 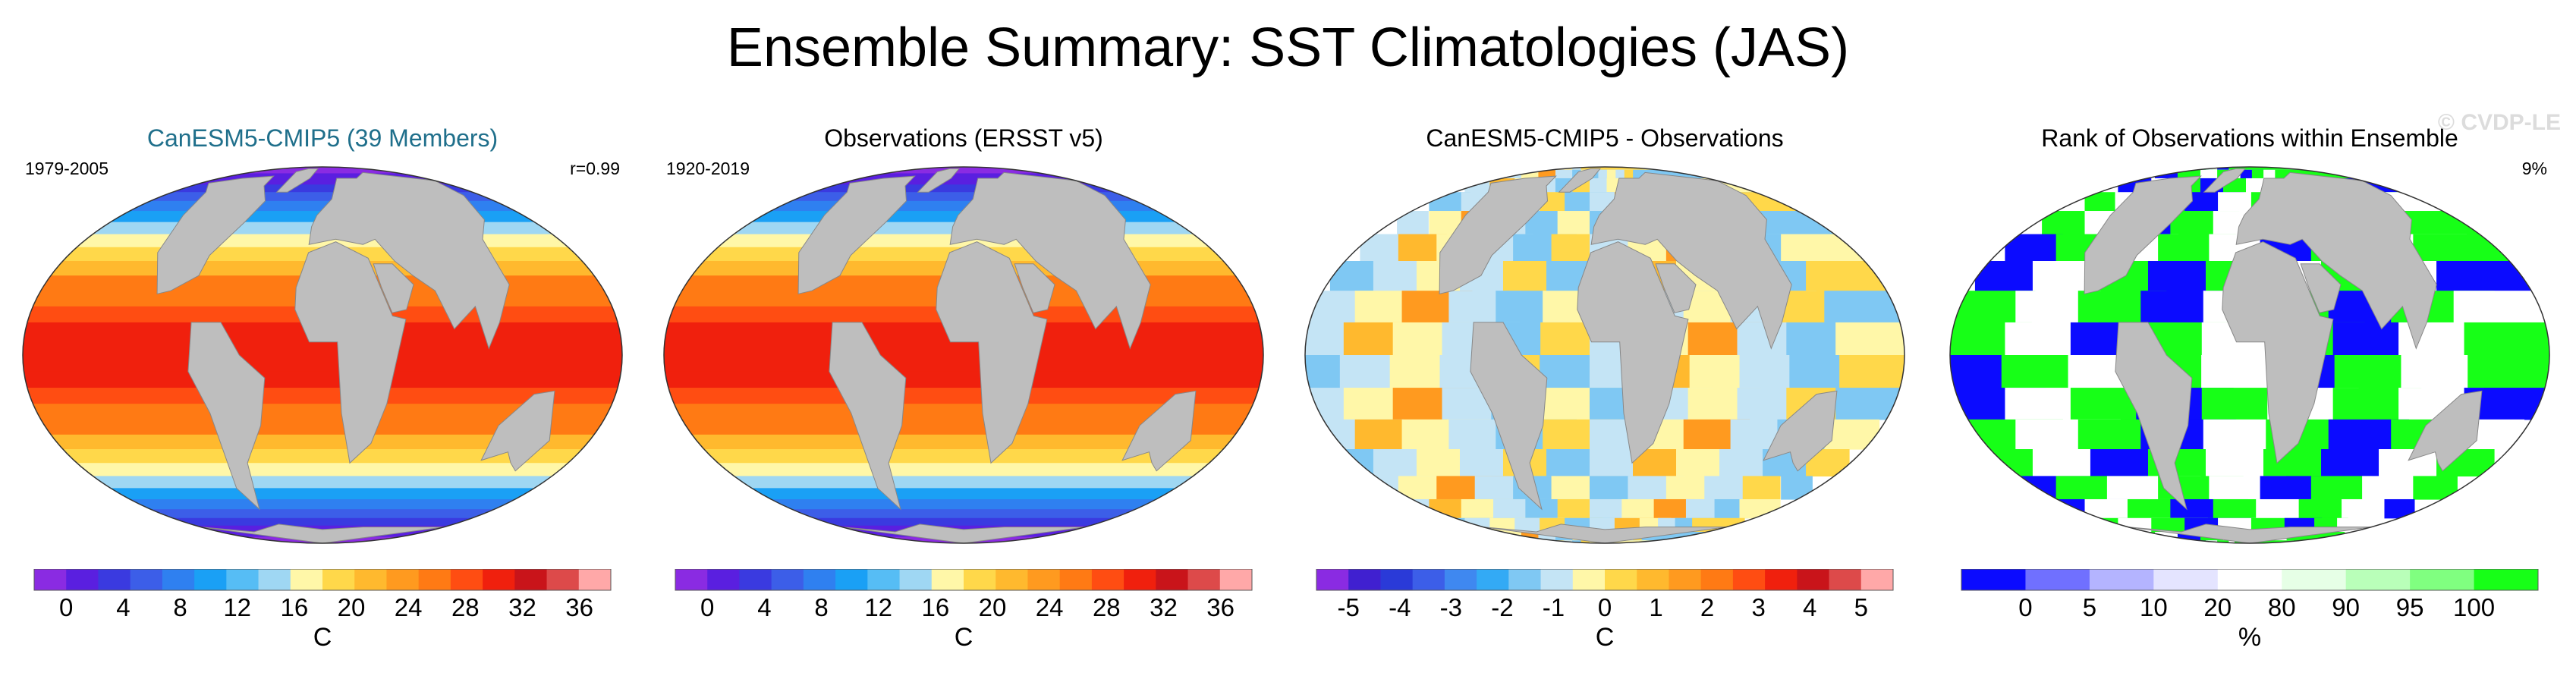 What do you see at coordinates (2281, 607) in the screenshot?
I see `colorbar-tick-label: 80` at bounding box center [2281, 607].